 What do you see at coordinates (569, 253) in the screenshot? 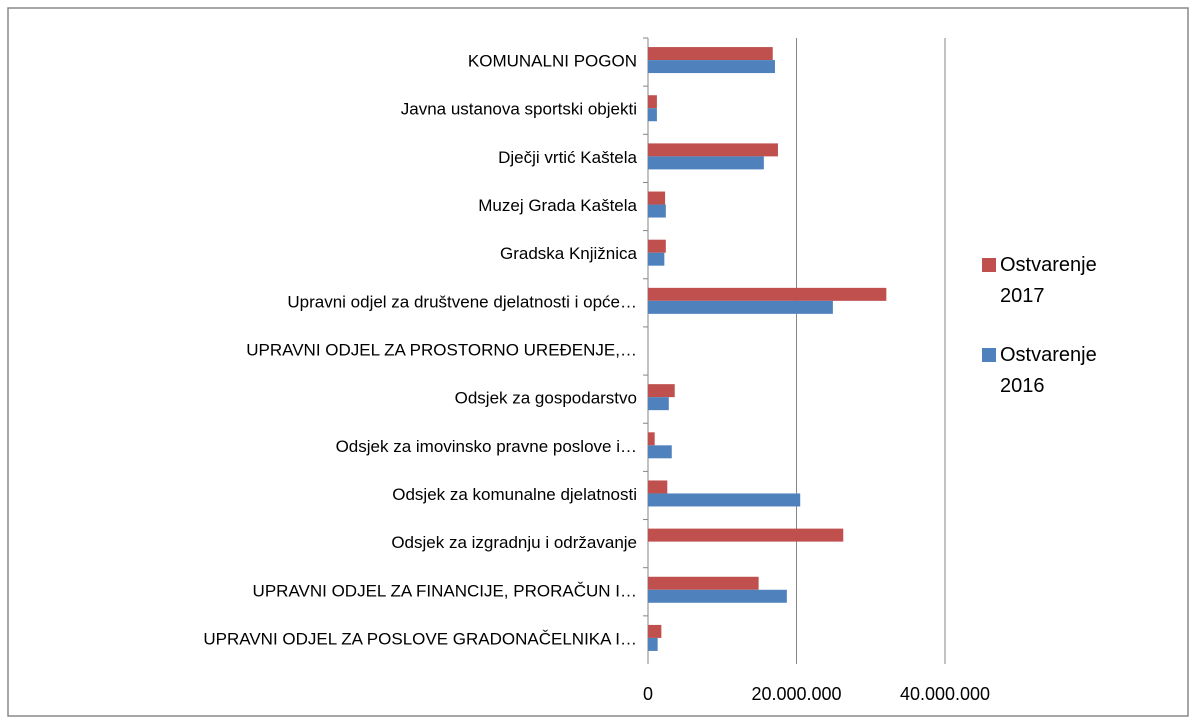
I see `y-tick-label: Gradska Knjižnica` at bounding box center [569, 253].